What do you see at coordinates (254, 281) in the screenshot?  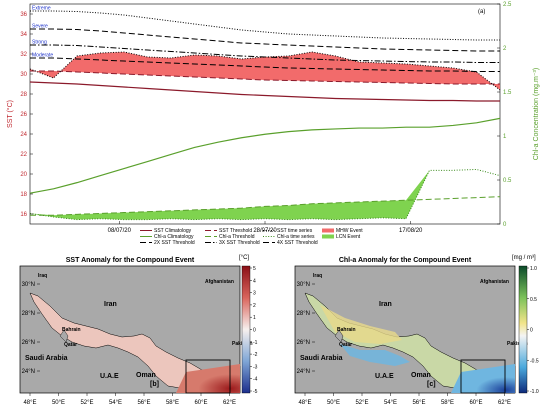 I see `colorbar-tick-label: 4` at bounding box center [254, 281].